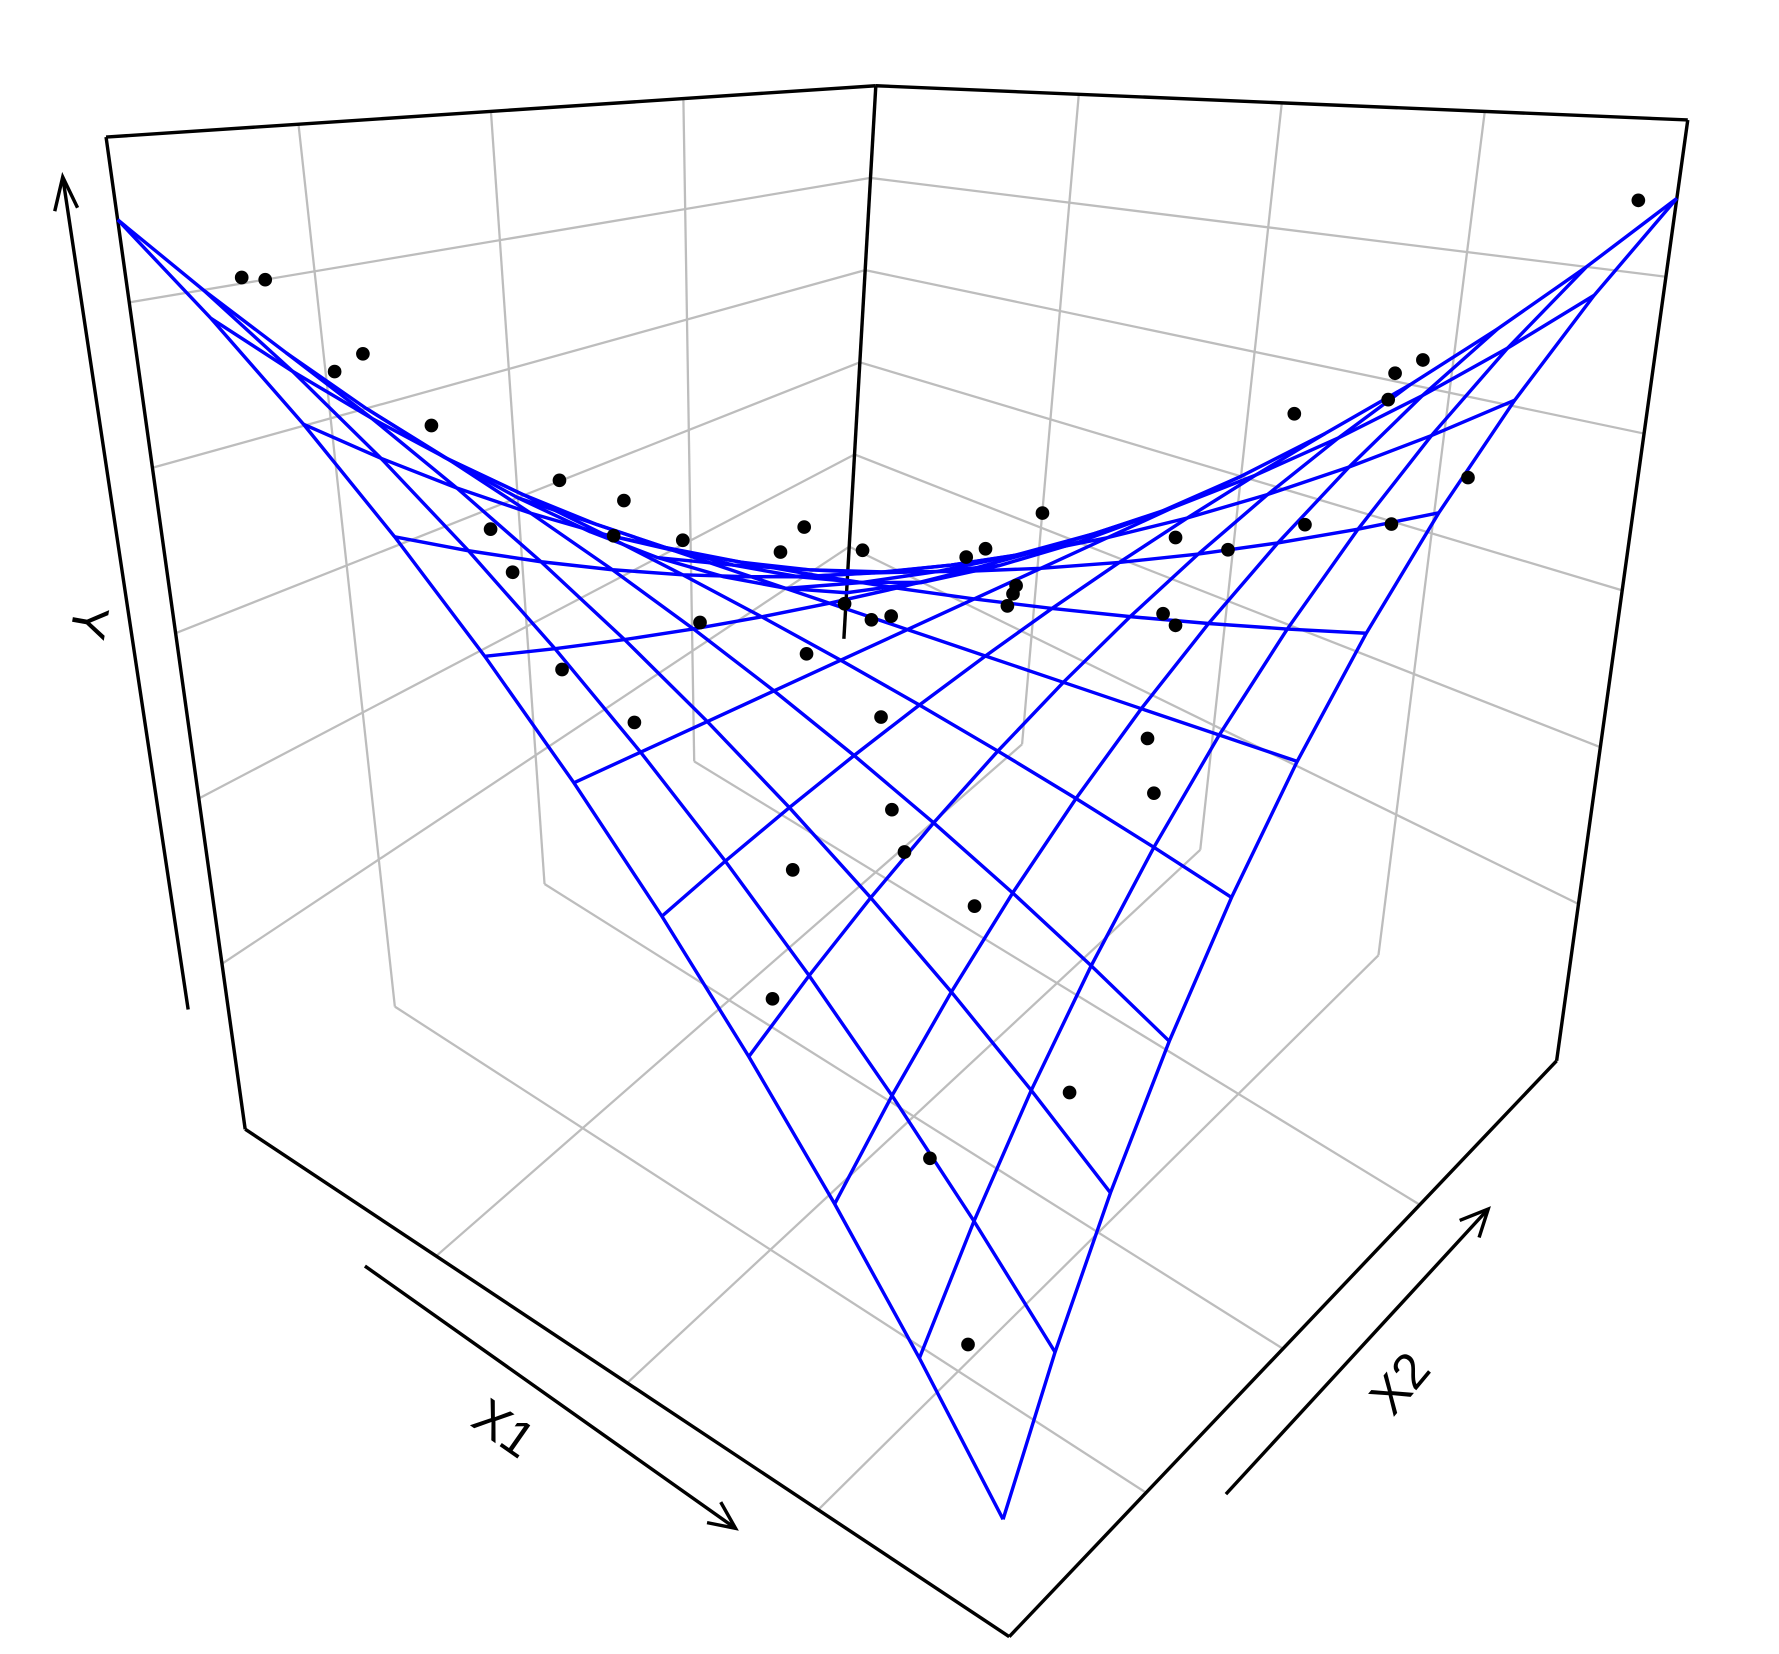  Describe the element at coordinates (89, 622) in the screenshot. I see `y-axis-label: Y` at that location.